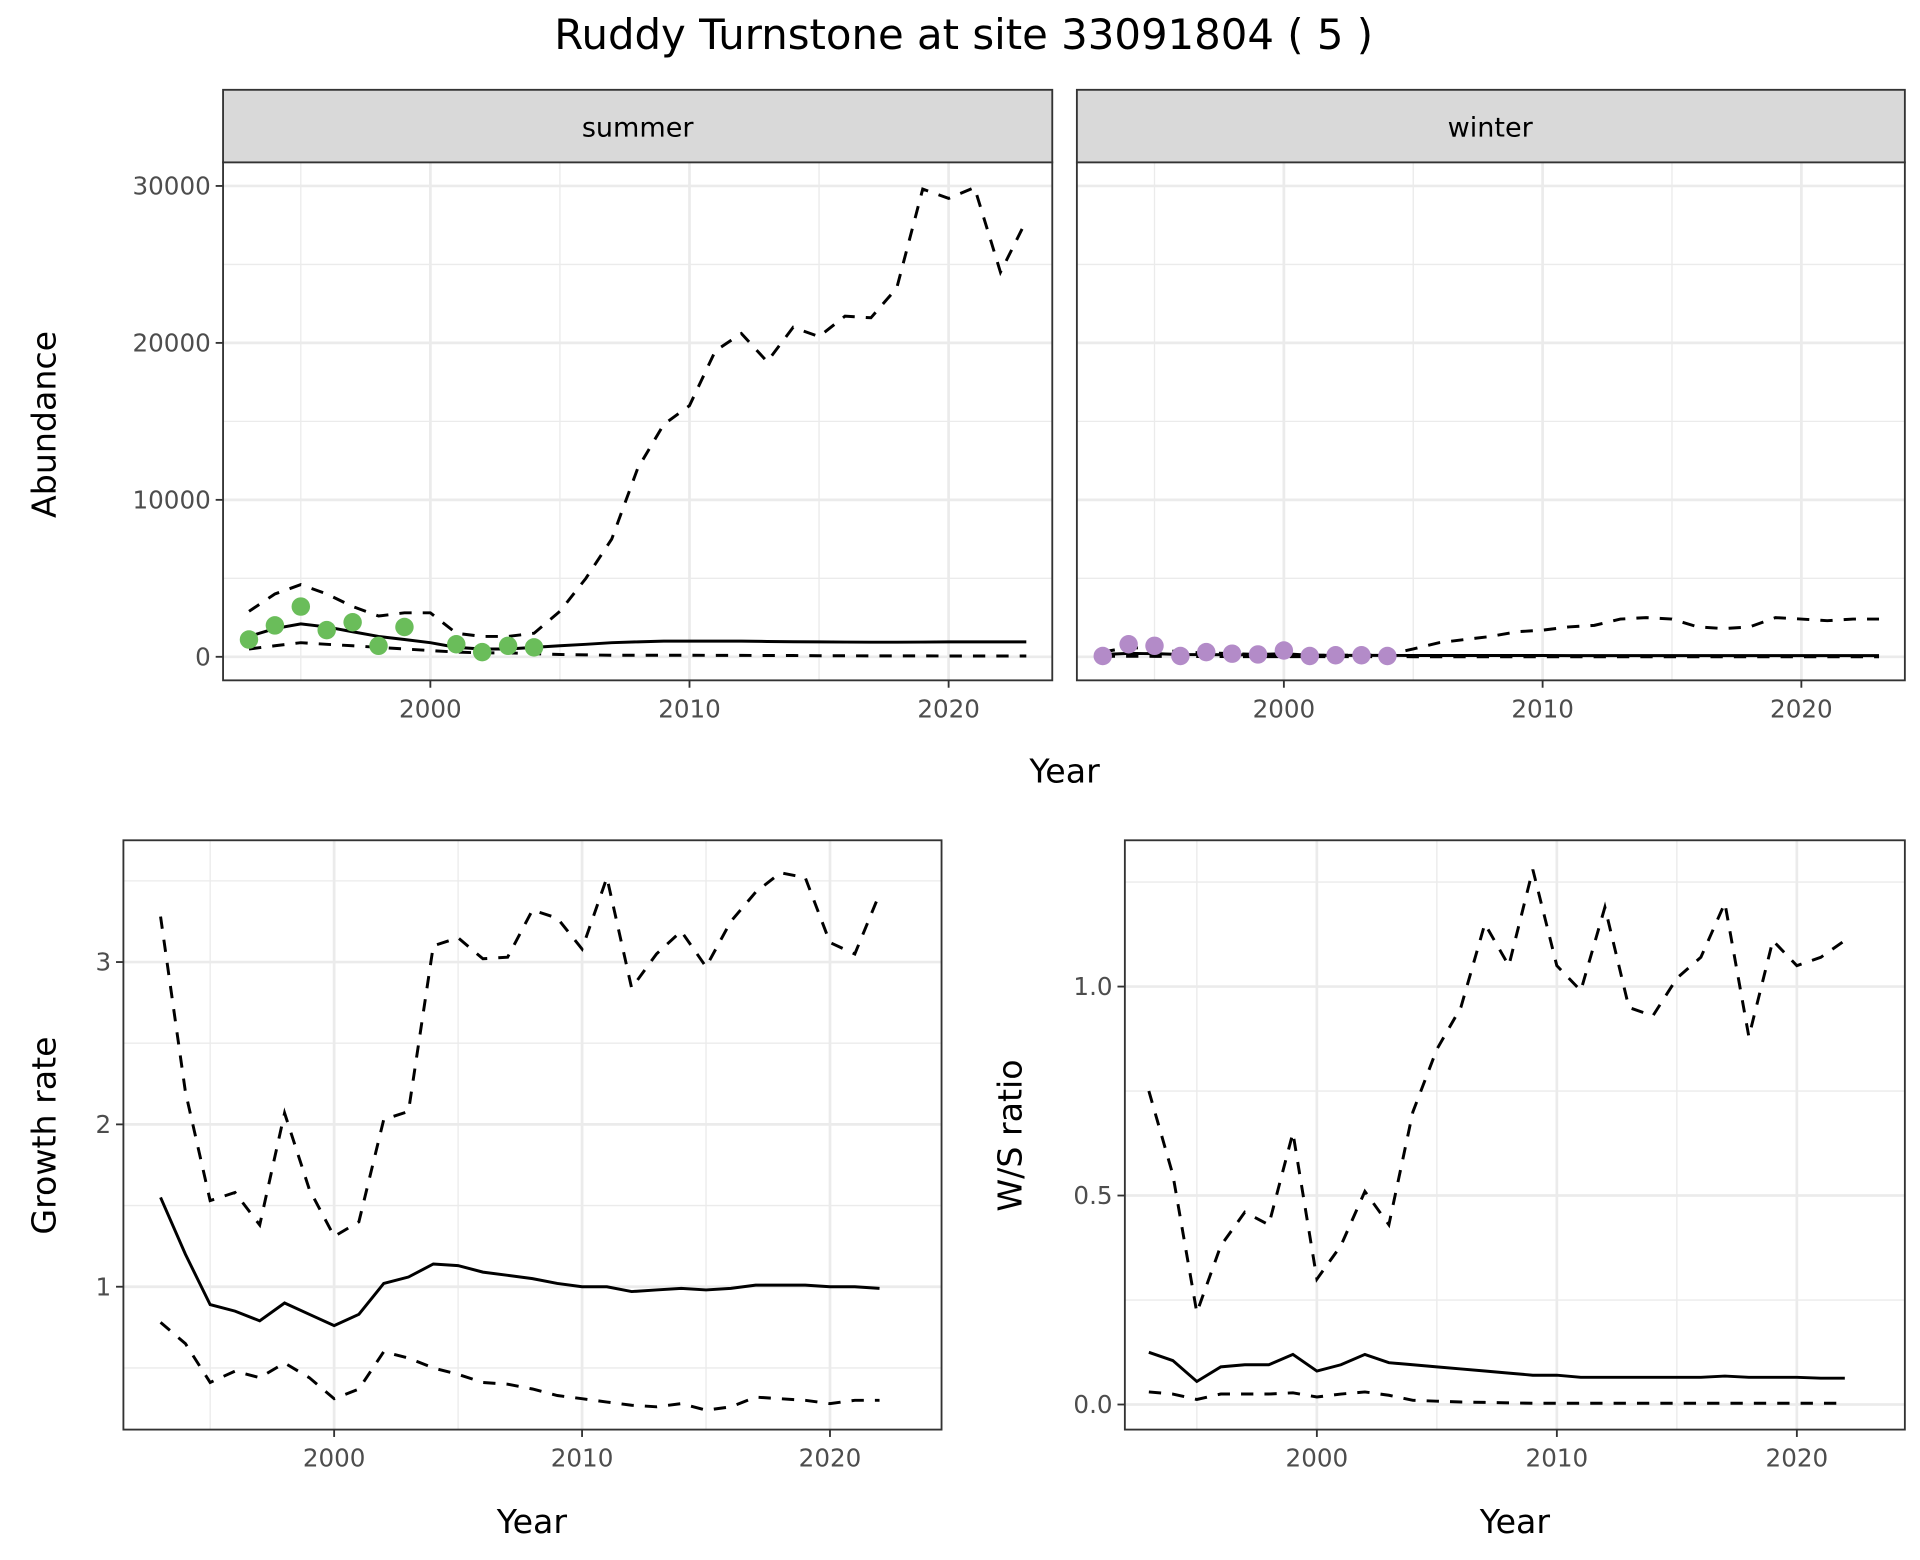 Image resolution: width=1920 pixels, height=1560 pixels. What do you see at coordinates (1064, 770) in the screenshot?
I see `abundance-x-title: Year` at bounding box center [1064, 770].